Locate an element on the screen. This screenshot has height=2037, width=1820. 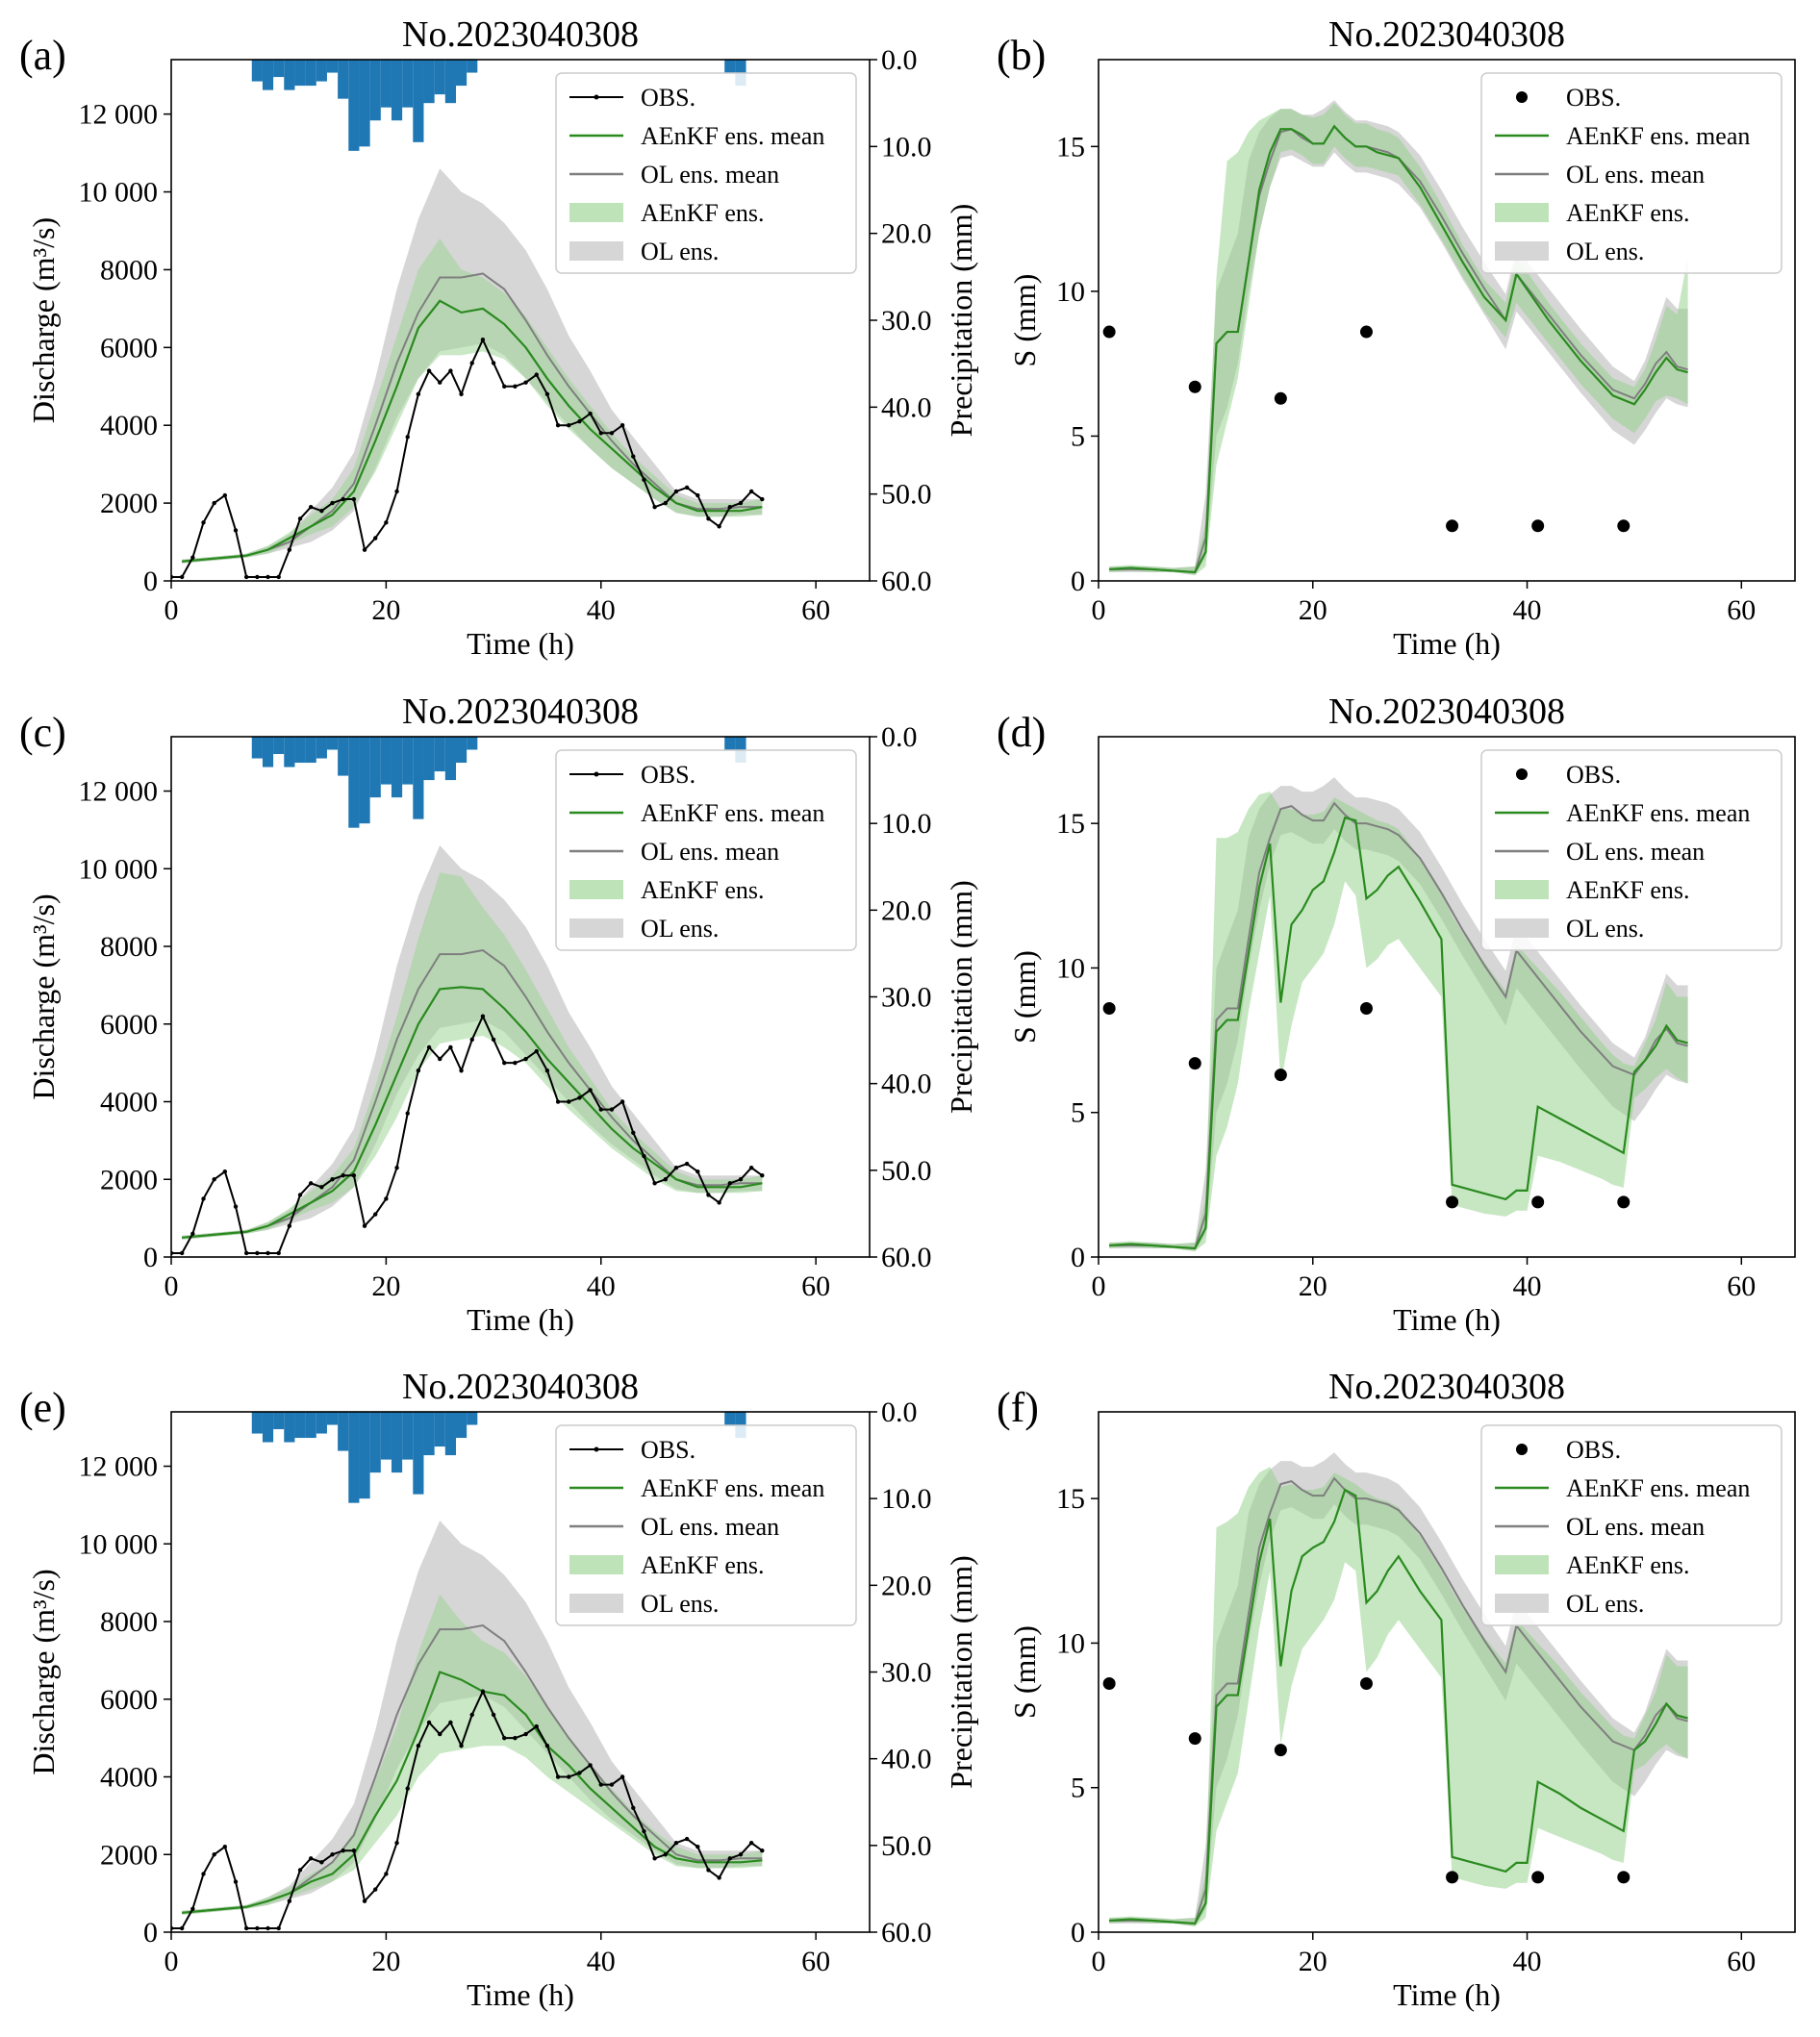
y-tick-label: 10 is located at coordinates (1071, 1643).